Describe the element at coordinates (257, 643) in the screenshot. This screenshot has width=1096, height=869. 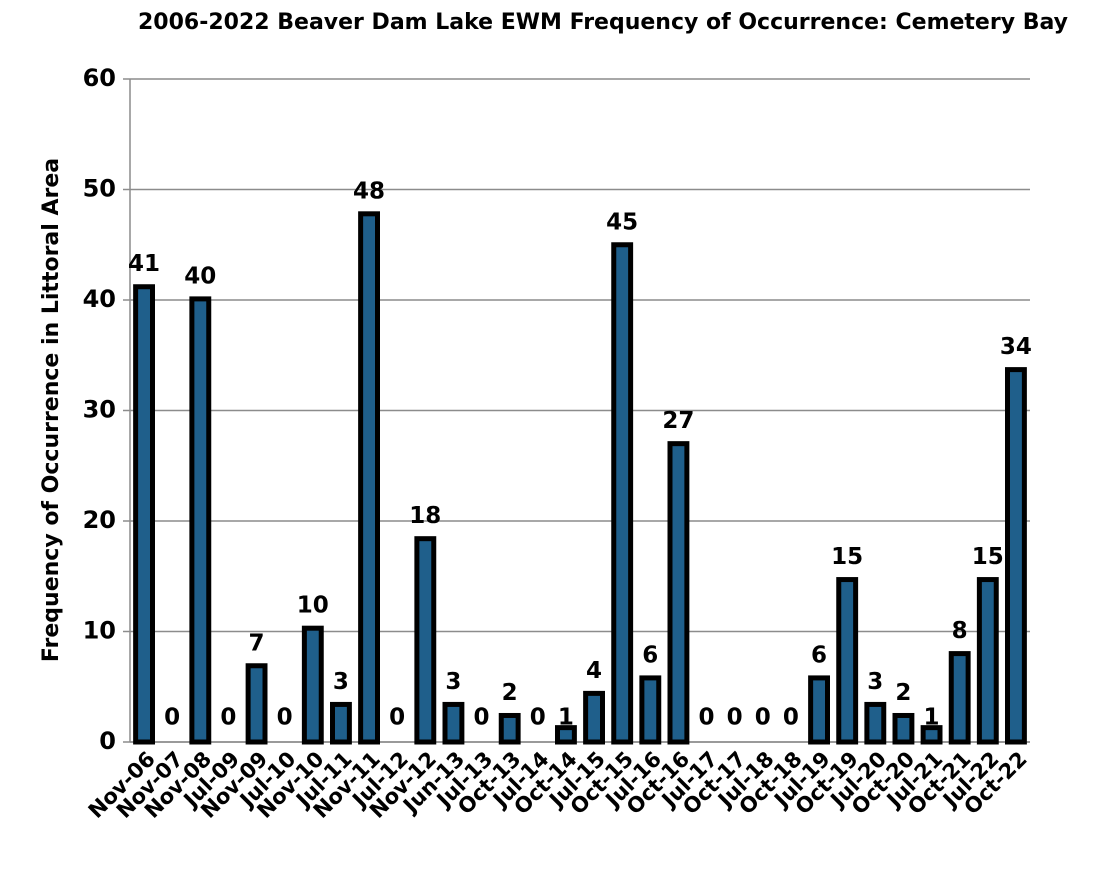
I see `value-label: 7` at that location.